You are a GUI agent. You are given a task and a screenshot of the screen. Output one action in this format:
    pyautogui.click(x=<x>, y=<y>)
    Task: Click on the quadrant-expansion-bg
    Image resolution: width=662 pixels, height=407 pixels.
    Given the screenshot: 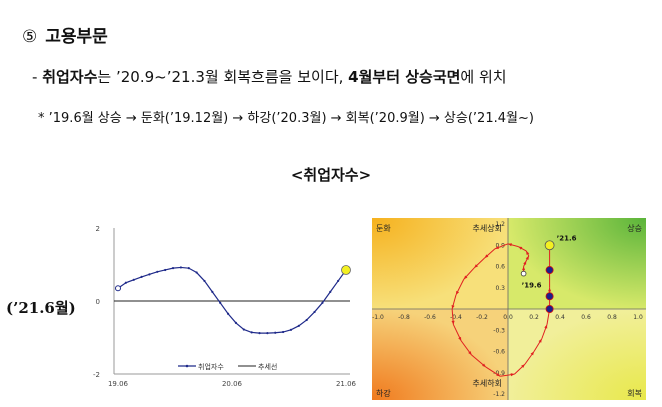 What is the action you would take?
    pyautogui.click(x=577, y=263)
    